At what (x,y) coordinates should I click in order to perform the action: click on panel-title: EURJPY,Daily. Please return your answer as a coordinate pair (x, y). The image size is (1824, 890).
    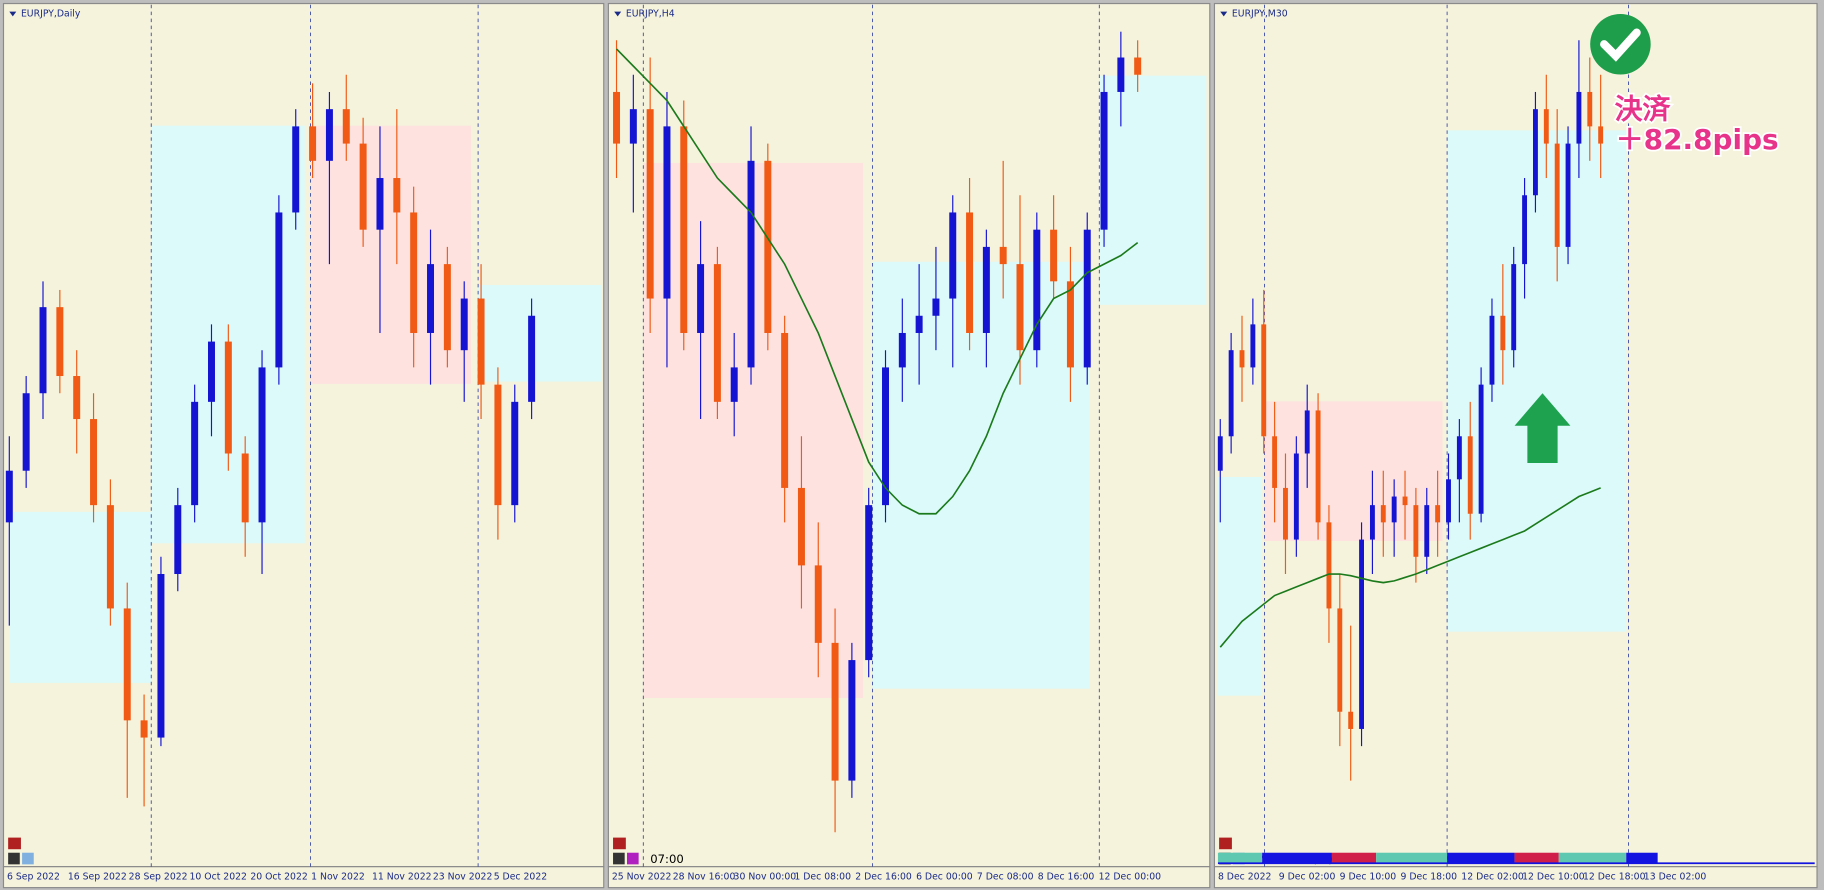
    Looking at the image, I should click on (51, 13).